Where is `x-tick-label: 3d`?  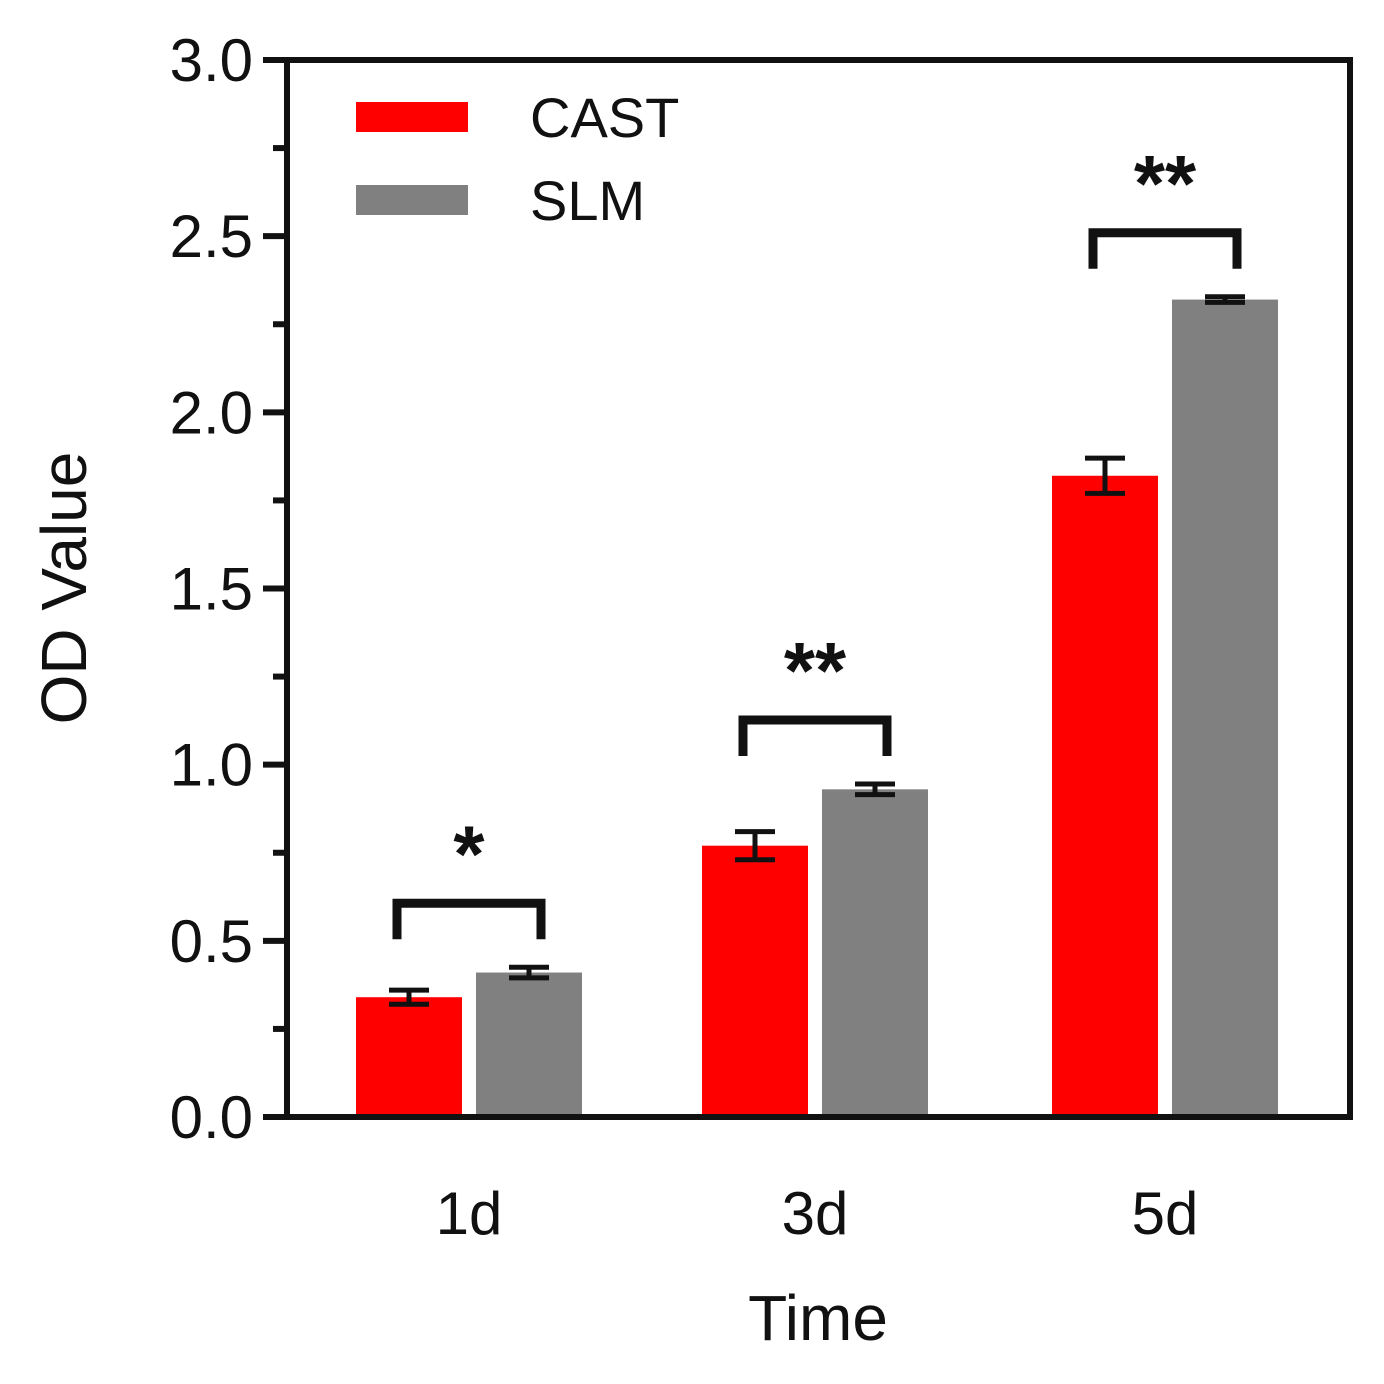 x-tick-label: 3d is located at coordinates (815, 1213).